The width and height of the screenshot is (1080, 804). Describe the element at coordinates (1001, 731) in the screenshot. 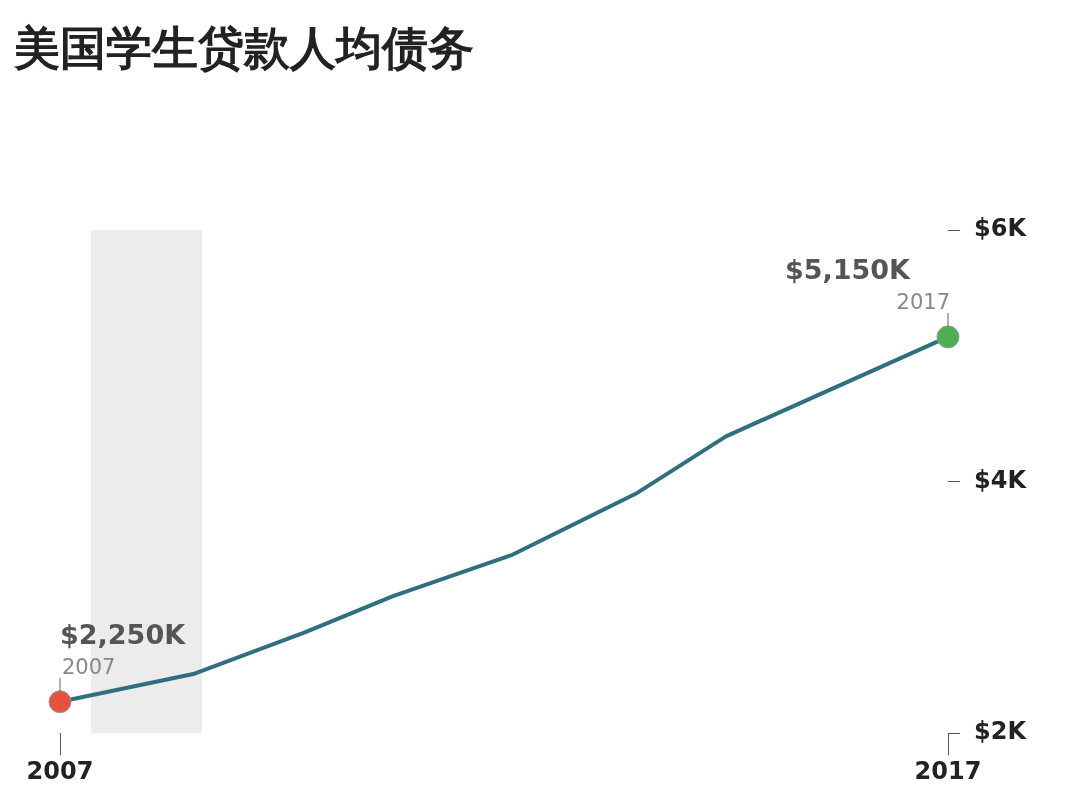

I see `y-tick-label: $2K` at that location.